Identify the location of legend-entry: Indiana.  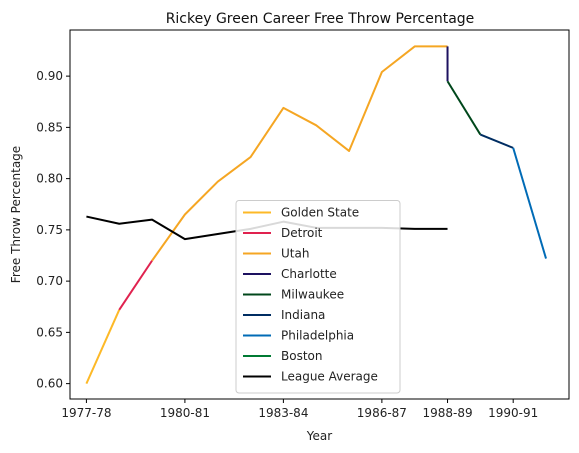
(303, 315).